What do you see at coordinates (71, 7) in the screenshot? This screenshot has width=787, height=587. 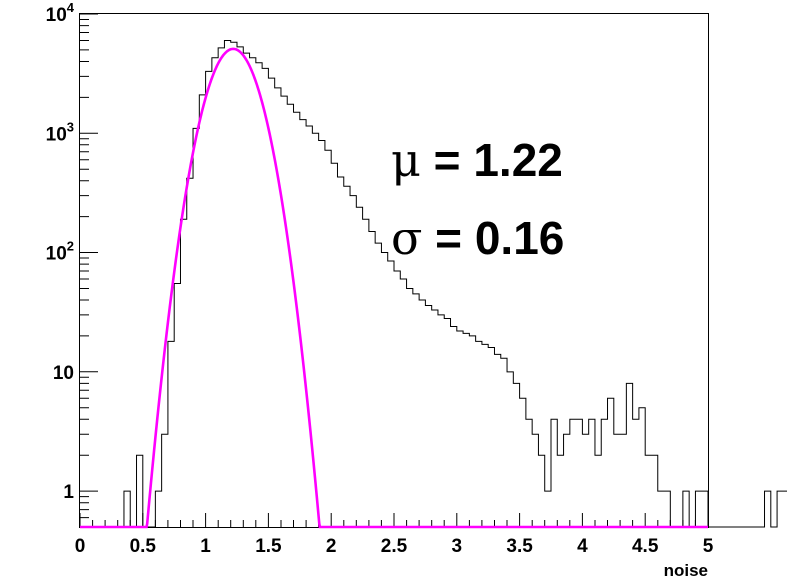 I see `y-tick-exponent: 4` at bounding box center [71, 7].